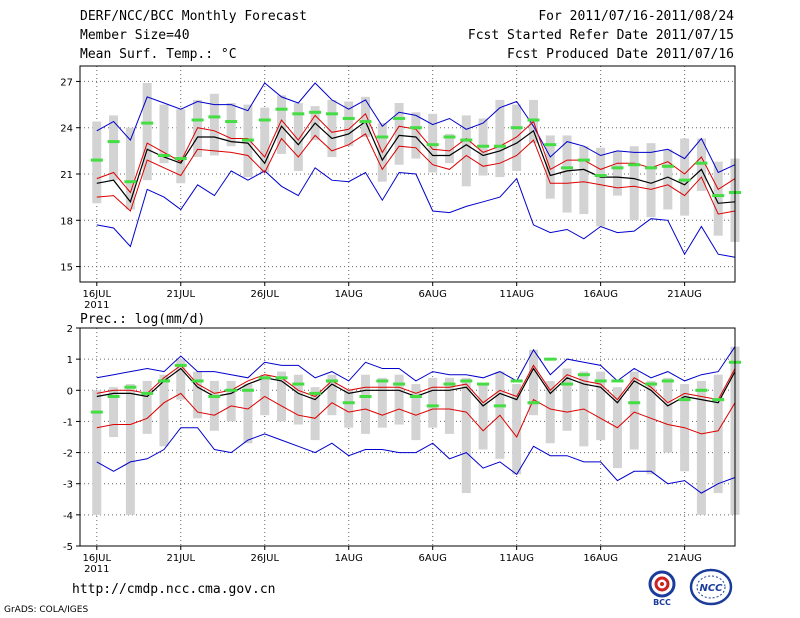  Describe the element at coordinates (174, 589) in the screenshot. I see `source-url: http://cmdp.ncc.cma.gov.cn` at that location.